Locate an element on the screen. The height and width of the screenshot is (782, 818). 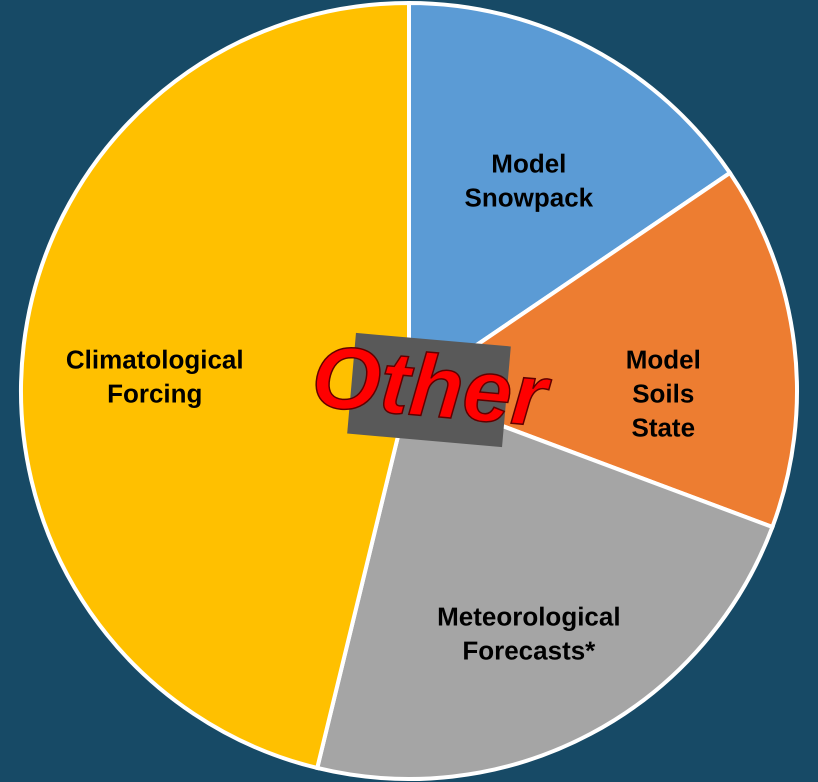
slice-label: Model Soils State is located at coordinates (663, 393).